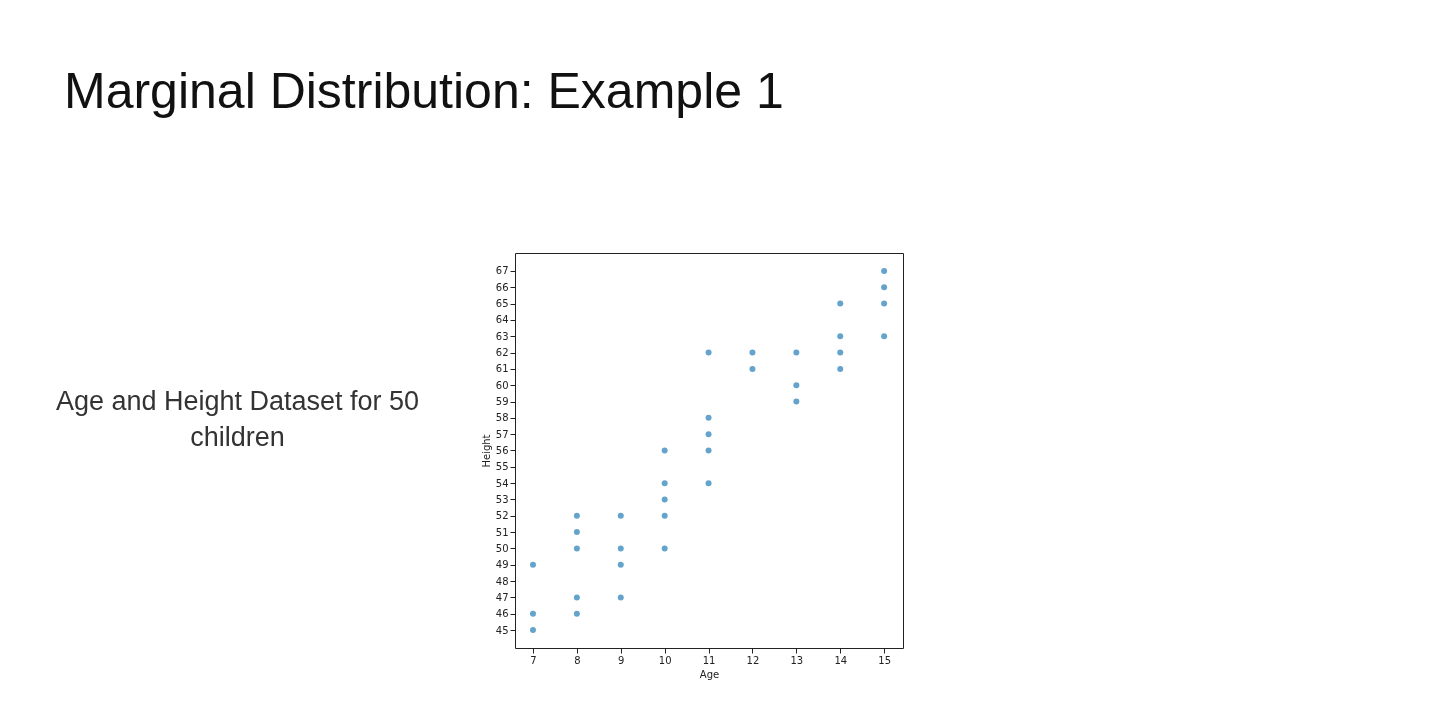 This screenshot has height=710, width=1440. Describe the element at coordinates (753, 660) in the screenshot. I see `x-tick-label: 12` at that location.